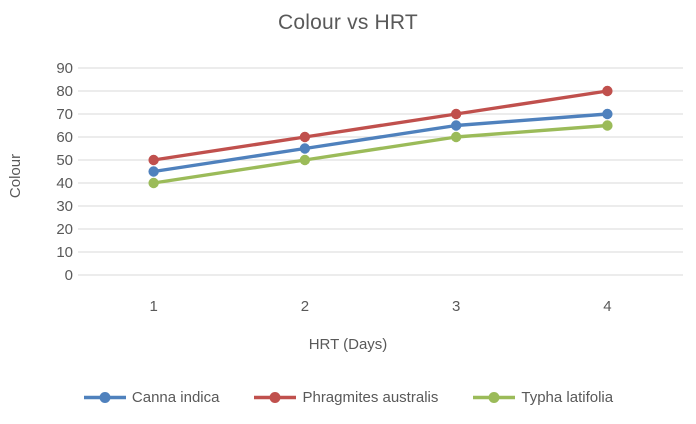 This screenshot has height=424, width=696. I want to click on y-tick-label: 20, so click(64, 229).